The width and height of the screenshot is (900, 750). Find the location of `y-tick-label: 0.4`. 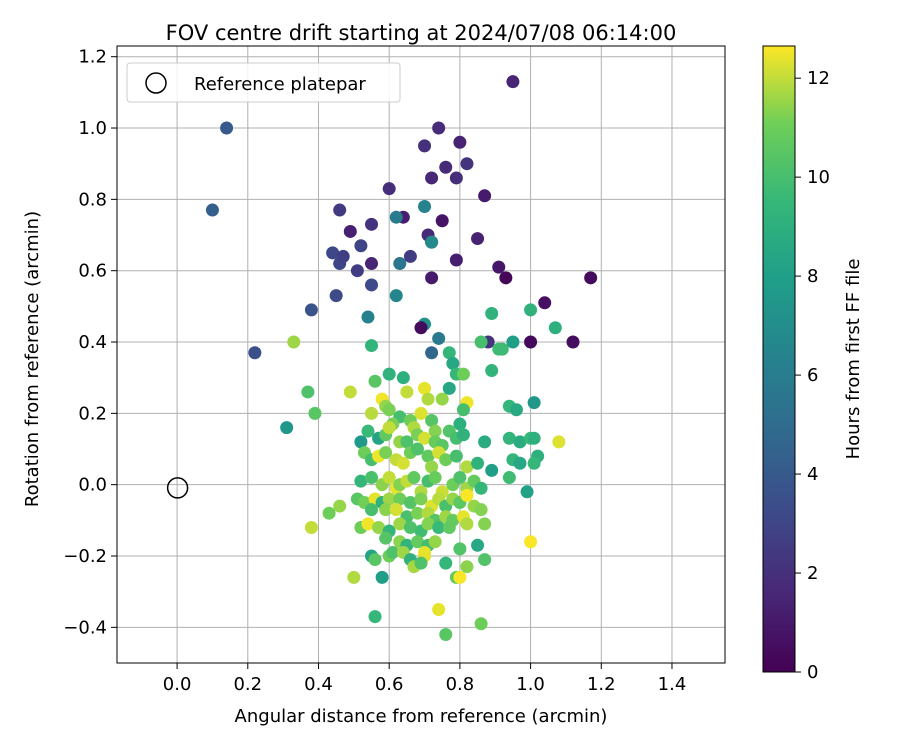

y-tick-label: 0.4 is located at coordinates (92, 342).